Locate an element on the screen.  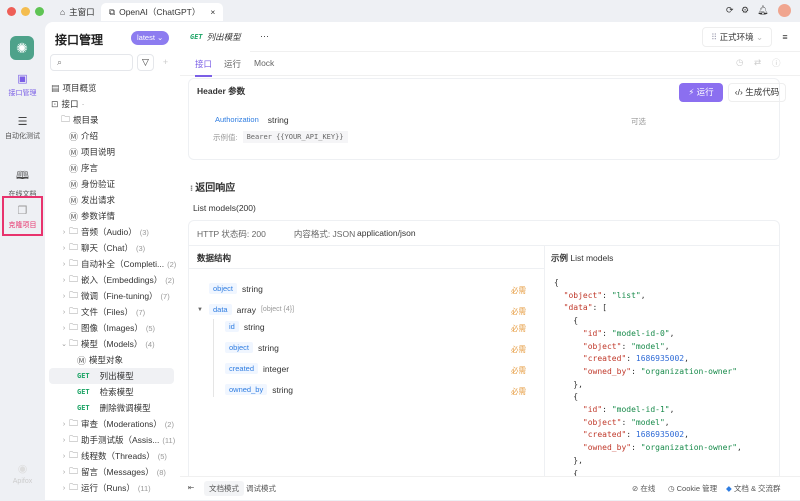
tree-doc: Ⓜ 序言 is located at coordinates (112, 168).